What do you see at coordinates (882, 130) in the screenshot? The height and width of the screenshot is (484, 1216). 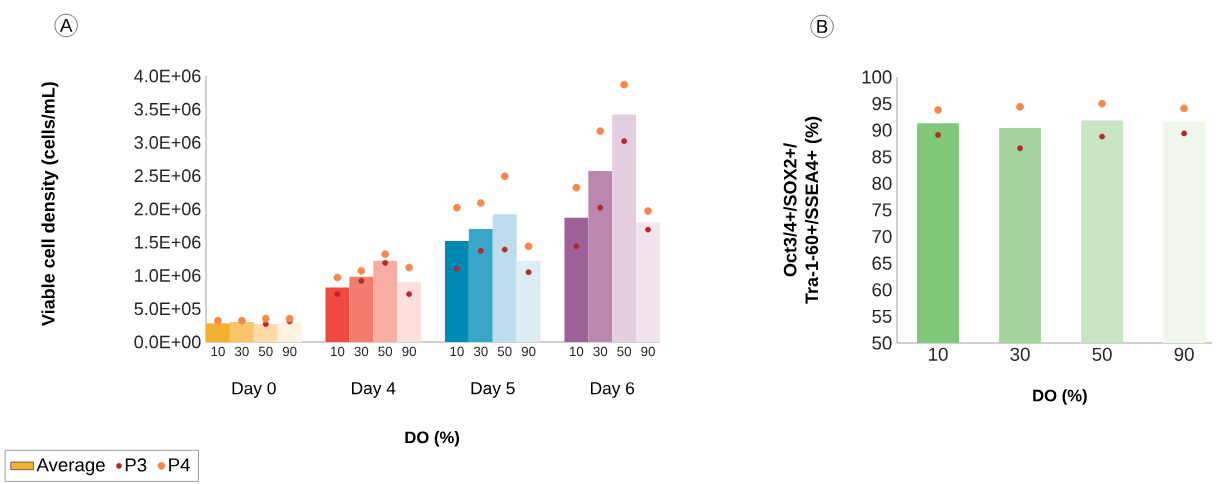 I see `y-tick-label: 90` at bounding box center [882, 130].